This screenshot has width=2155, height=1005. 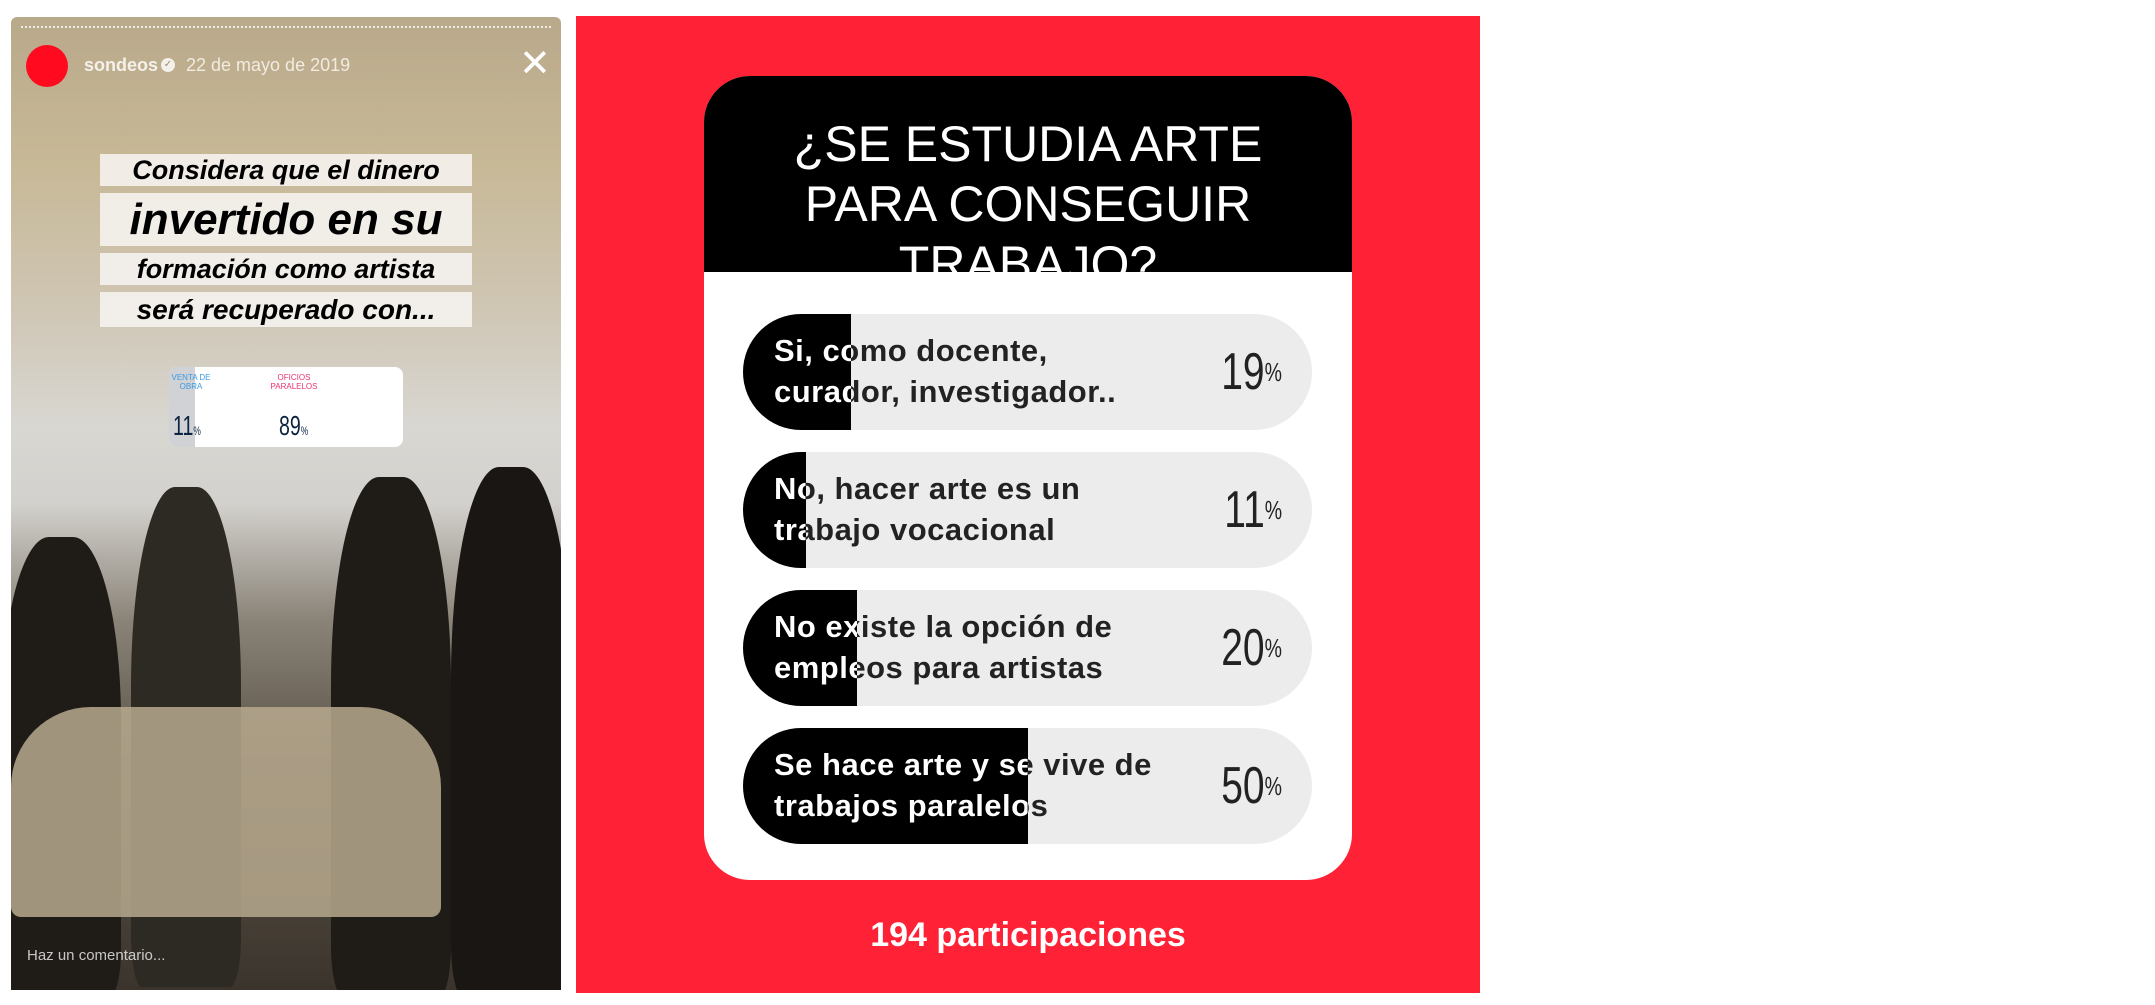 What do you see at coordinates (1251, 372) in the screenshot?
I see `poll-option-percent: 19%` at bounding box center [1251, 372].